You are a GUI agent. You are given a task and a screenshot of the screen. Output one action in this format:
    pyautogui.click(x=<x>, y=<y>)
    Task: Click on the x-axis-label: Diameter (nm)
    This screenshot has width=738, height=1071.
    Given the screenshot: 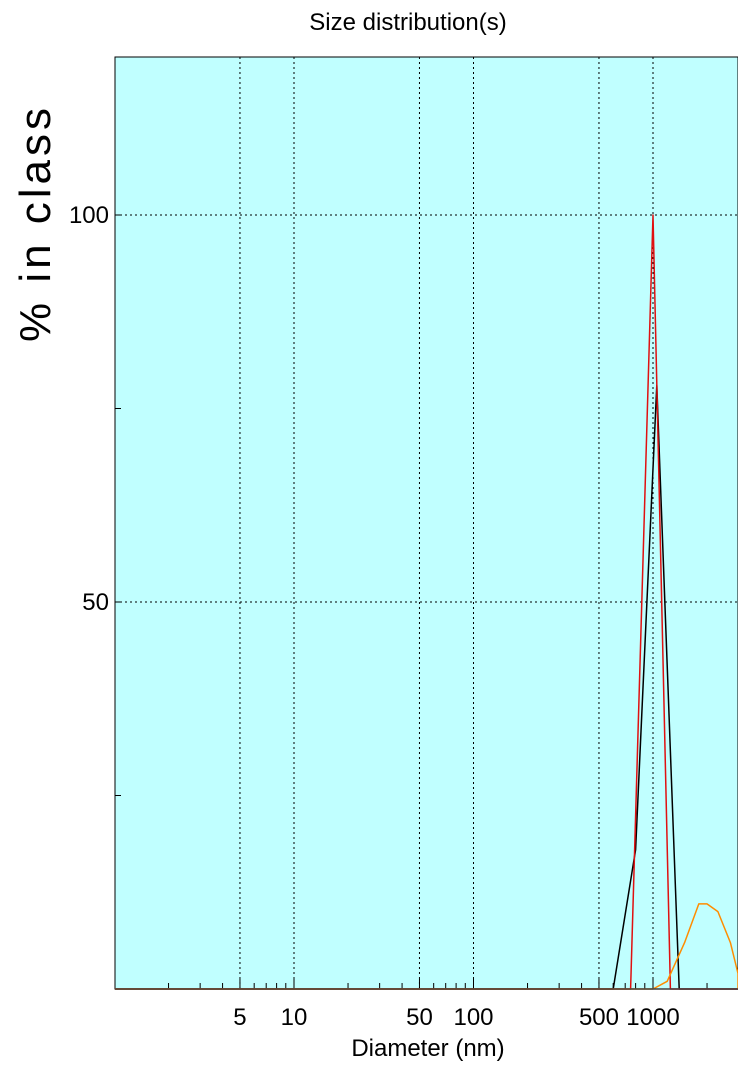 What is the action you would take?
    pyautogui.click(x=427, y=1048)
    